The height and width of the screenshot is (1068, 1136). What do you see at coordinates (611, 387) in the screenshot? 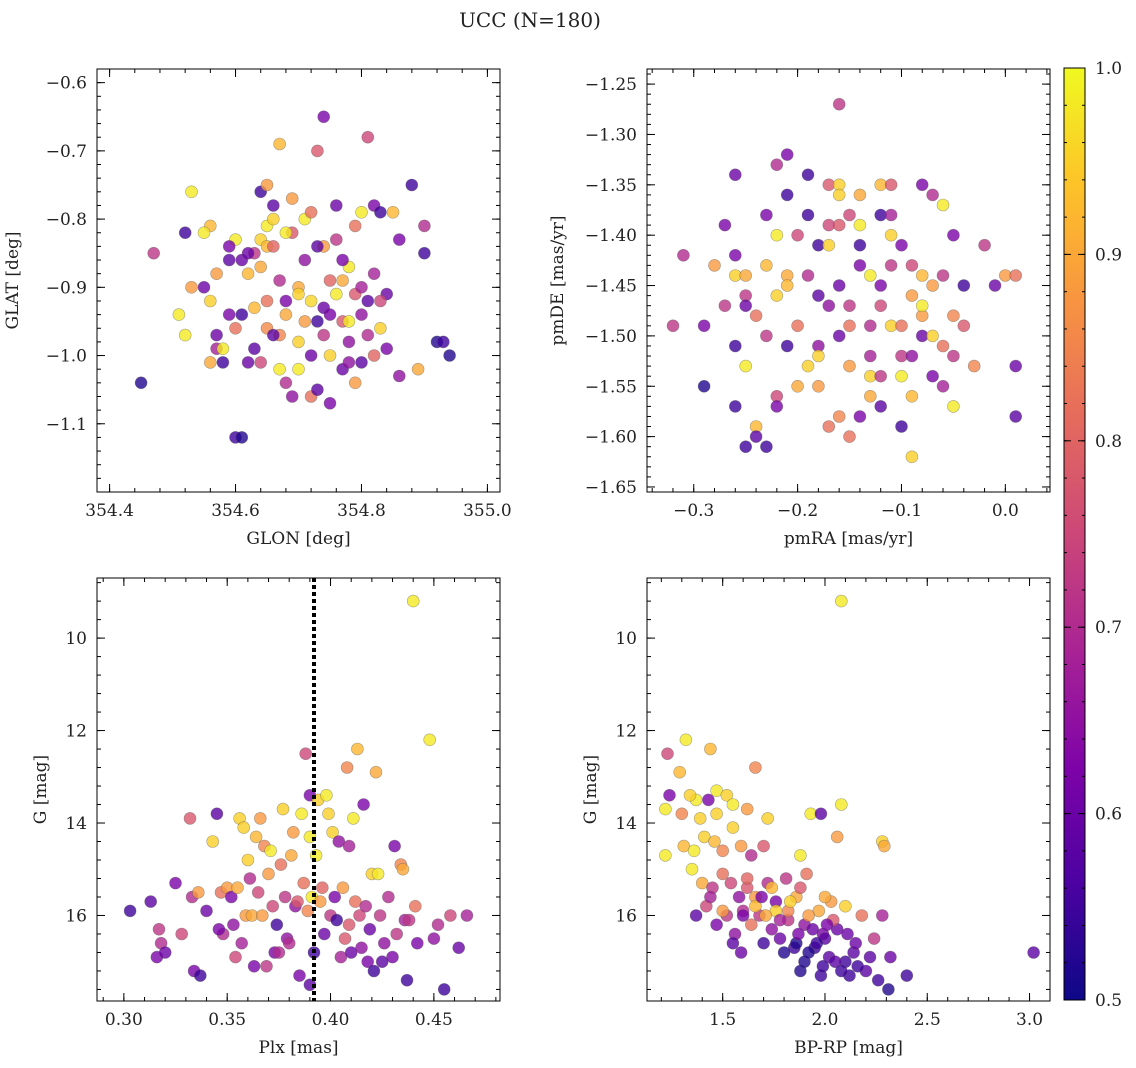
I see `y-tick-label: −1.55` at bounding box center [611, 387].